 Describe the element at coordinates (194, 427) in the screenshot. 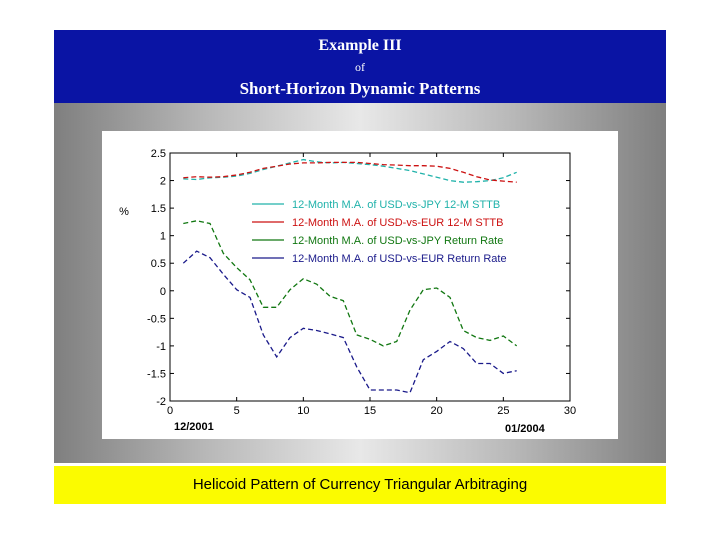

I see `x-start-label: 12/2001` at that location.